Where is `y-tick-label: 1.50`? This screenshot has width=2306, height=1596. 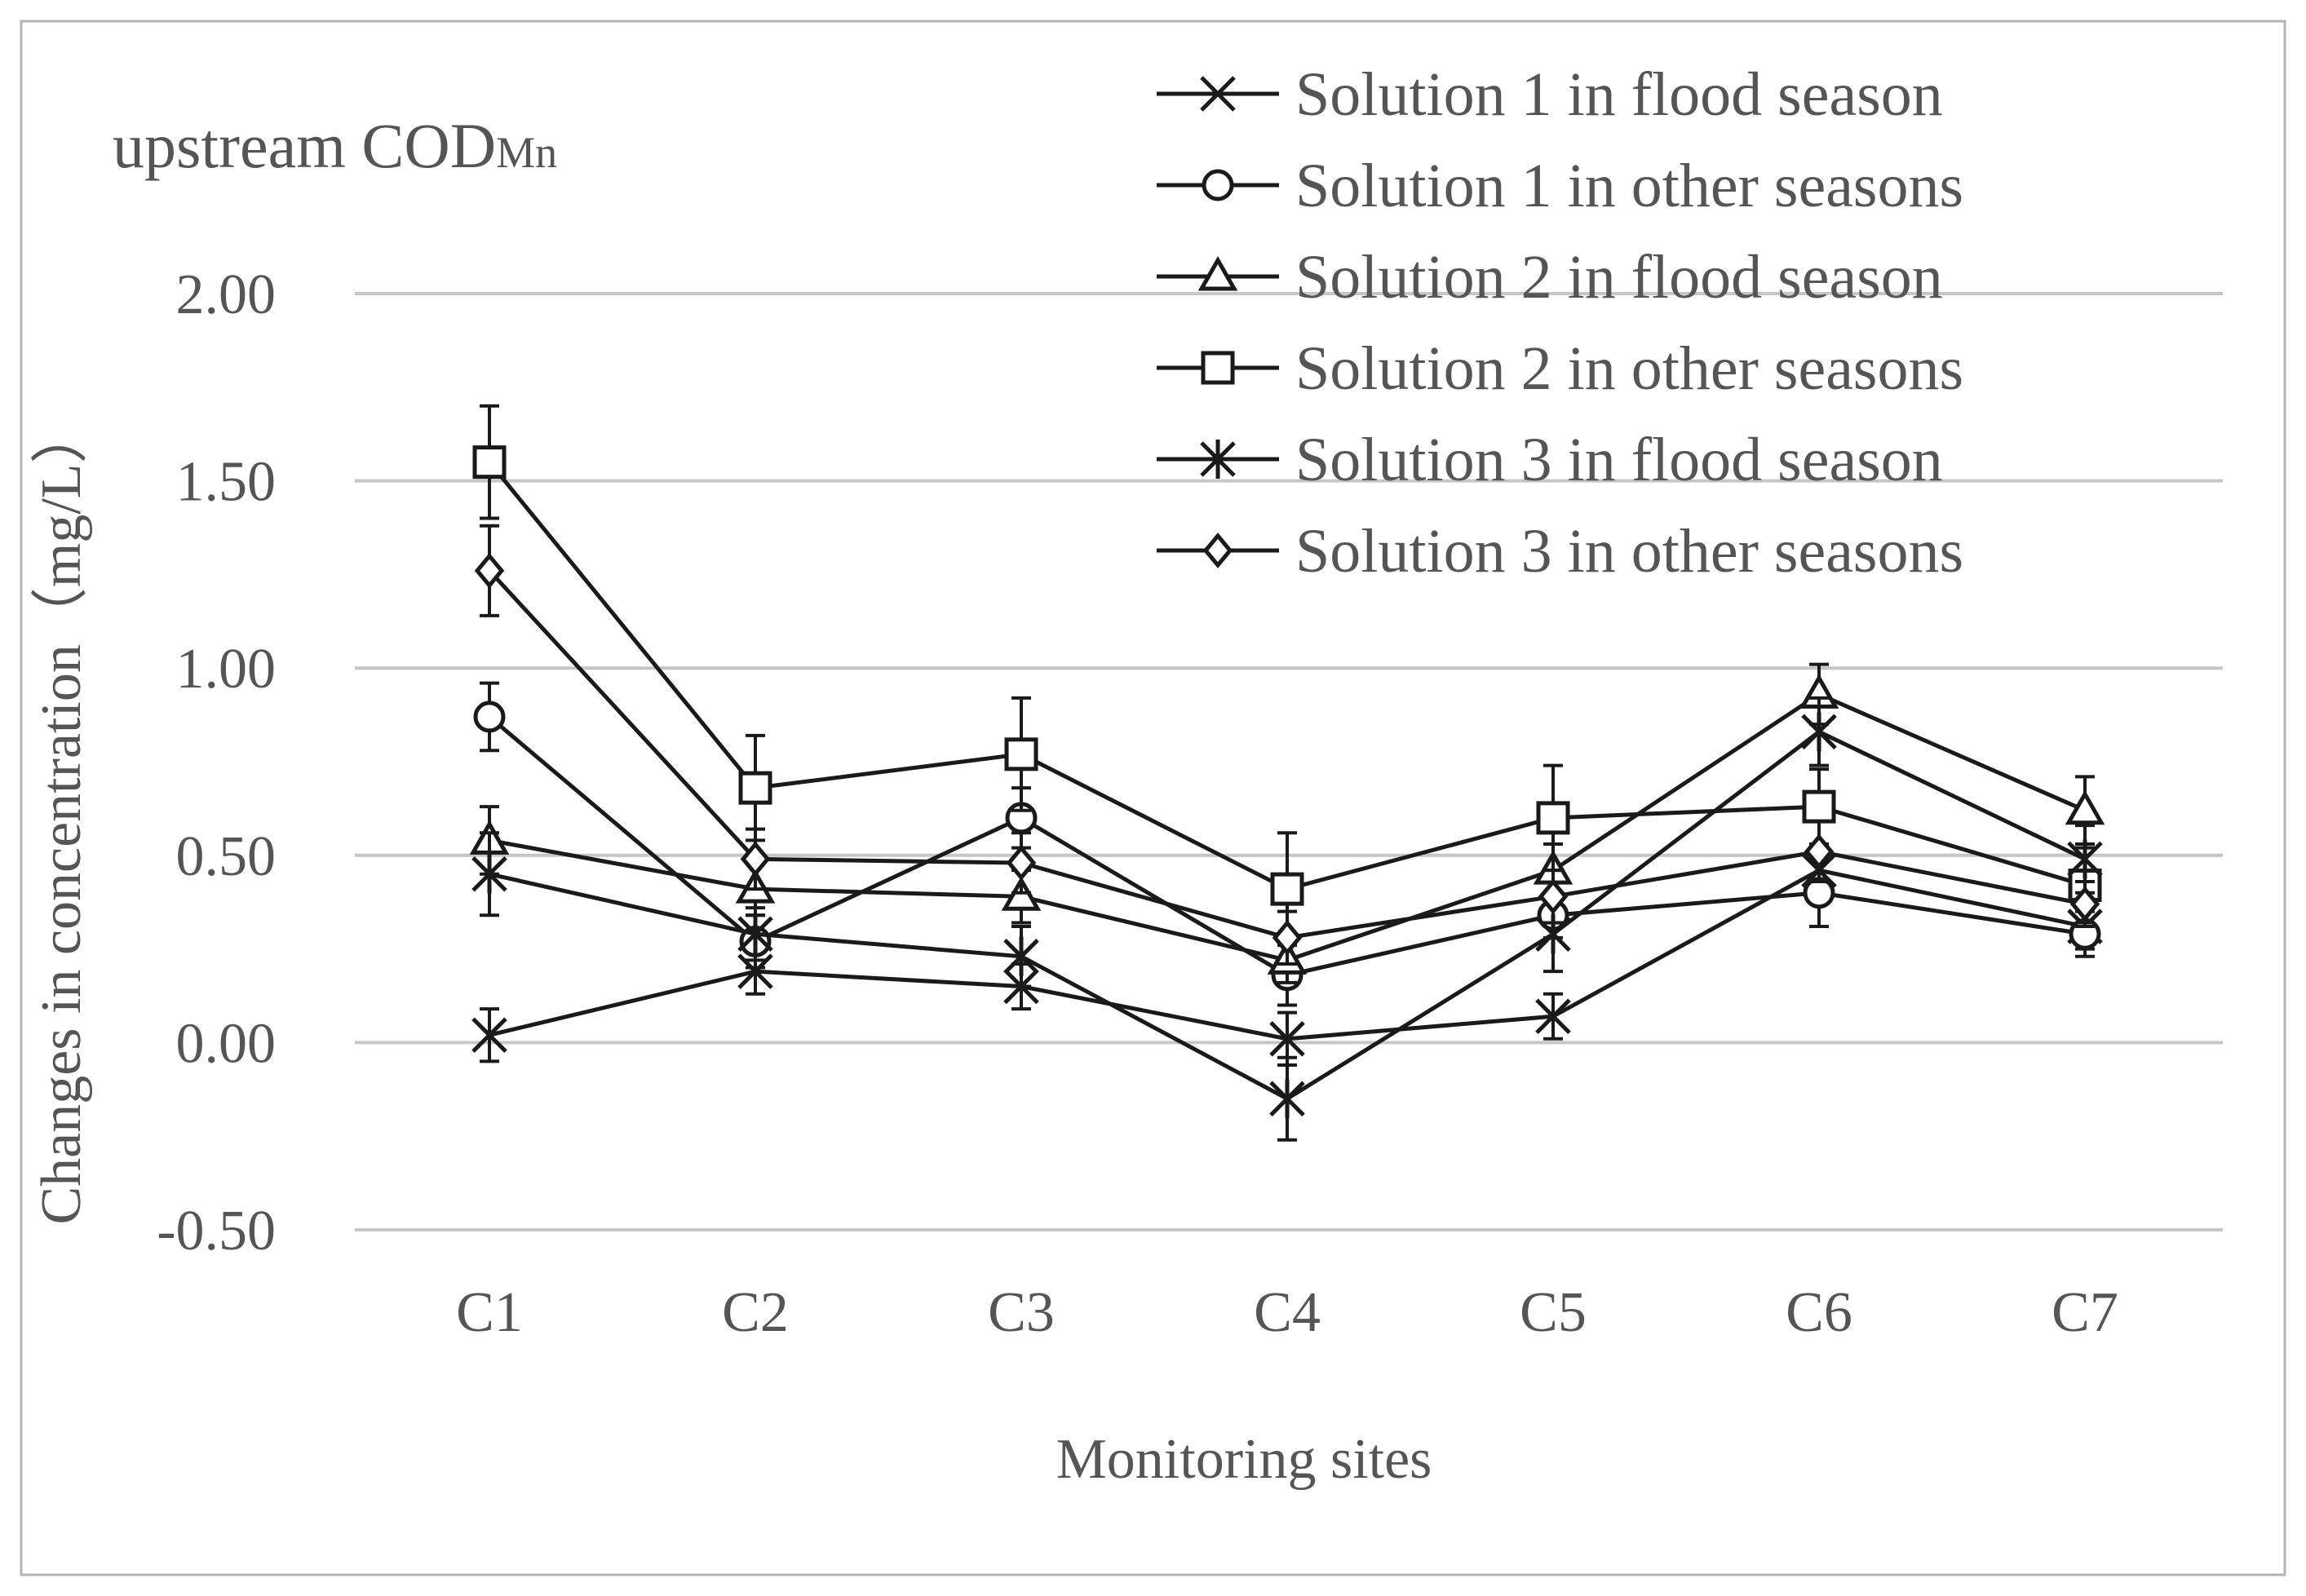 y-tick-label: 1.50 is located at coordinates (226, 482).